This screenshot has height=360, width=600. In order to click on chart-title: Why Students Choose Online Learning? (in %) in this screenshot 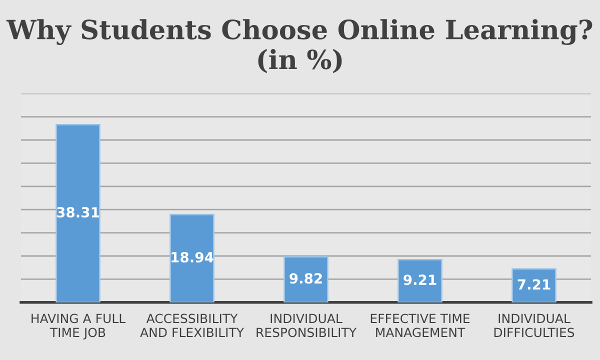, I will do `click(299, 46)`.